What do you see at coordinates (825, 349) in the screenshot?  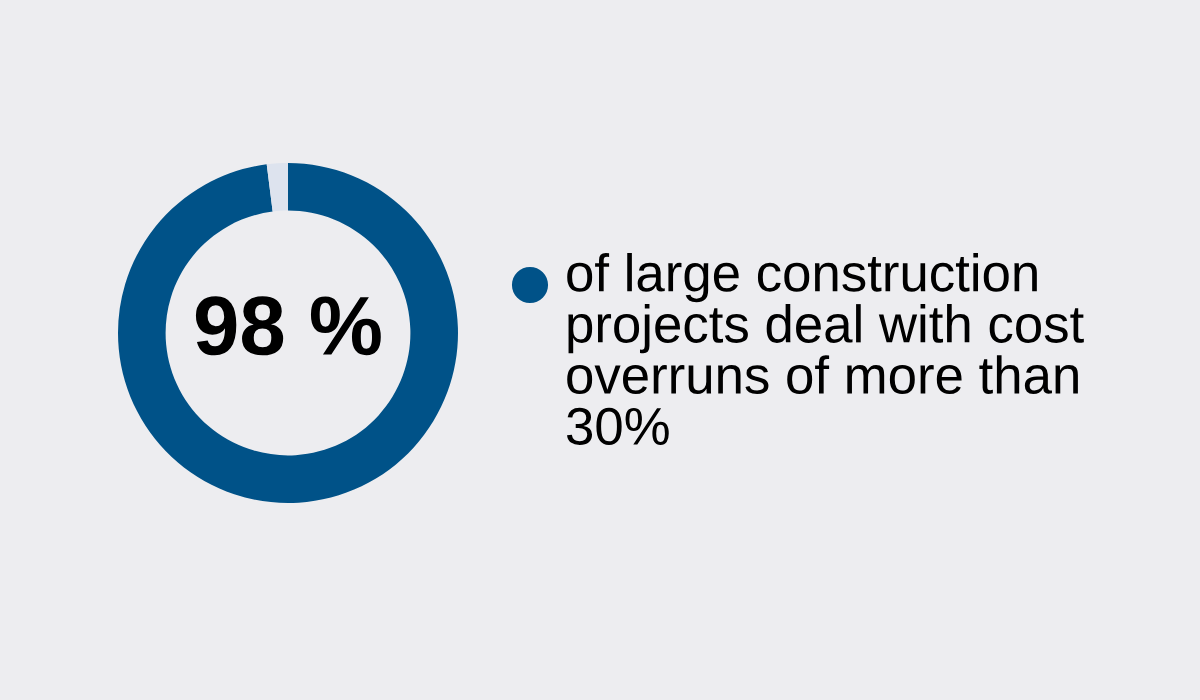 I see `legend-label: of large construction projects deal with cost overruns of more than 30%` at bounding box center [825, 349].